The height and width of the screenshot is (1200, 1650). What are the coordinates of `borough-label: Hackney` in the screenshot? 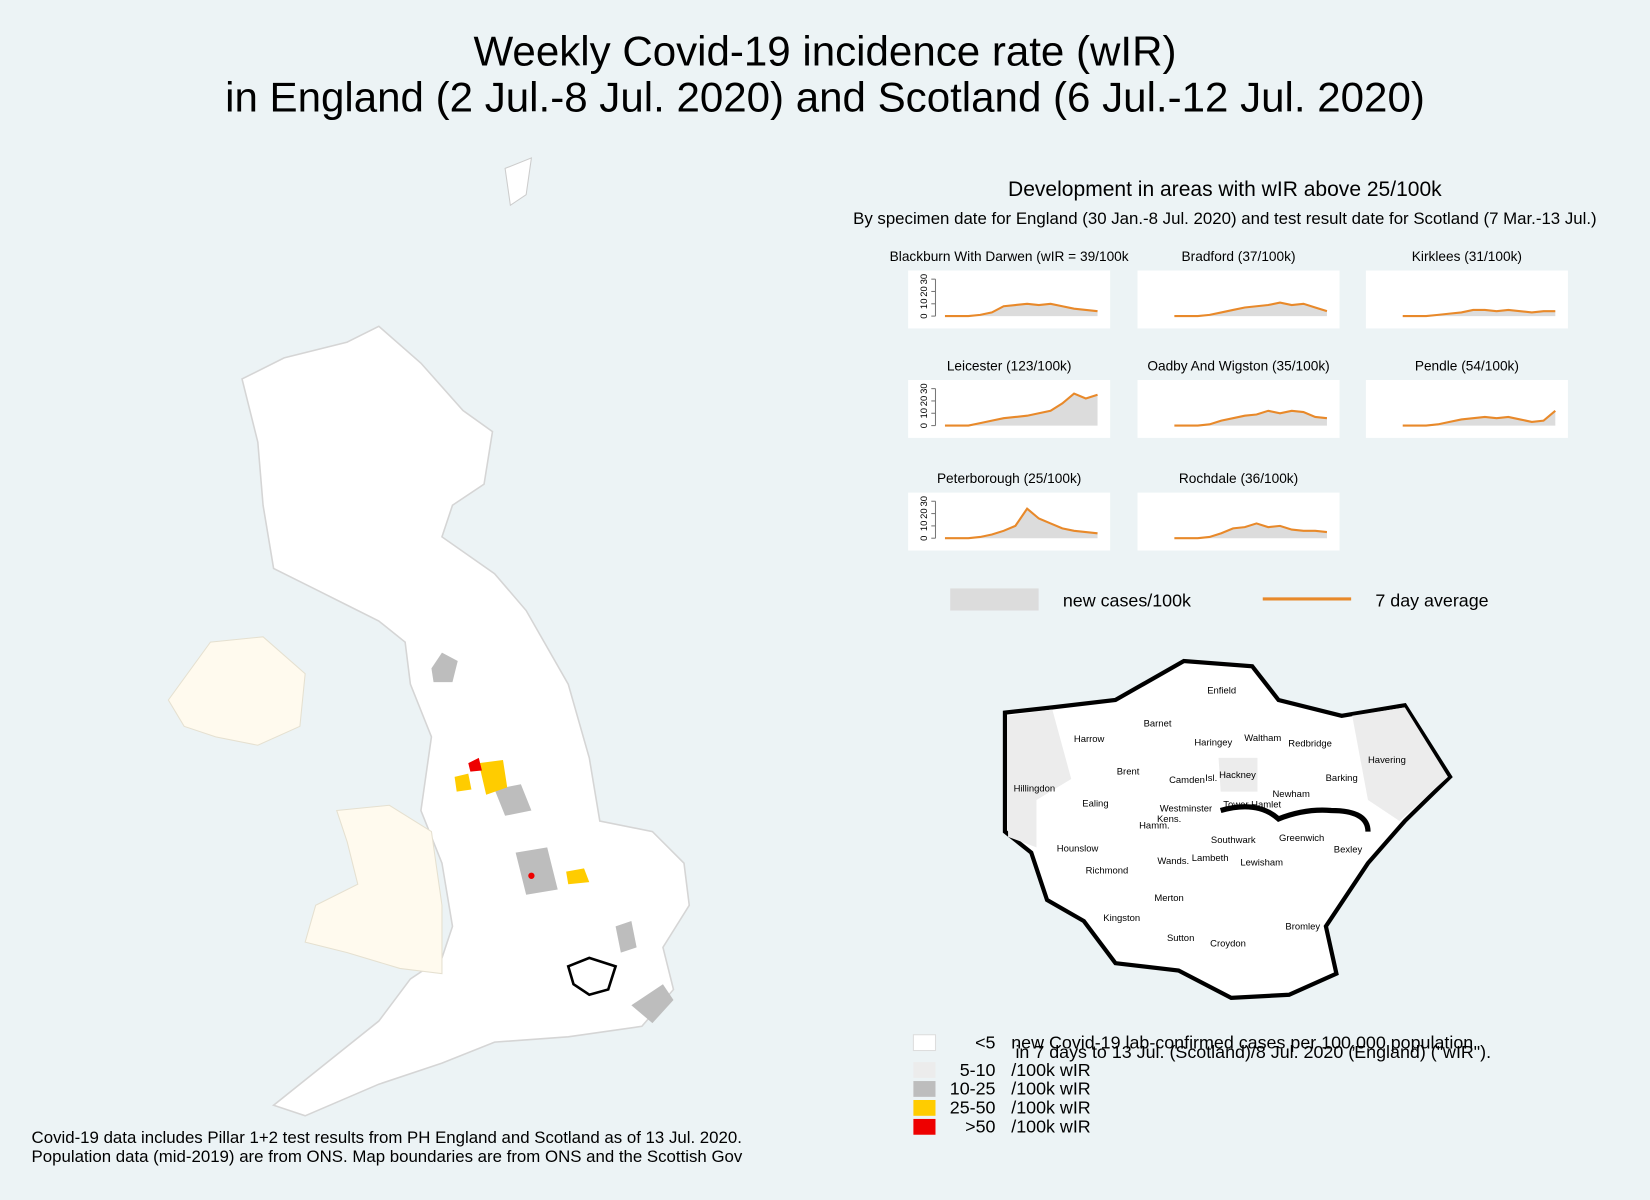 It's located at (1237, 775).